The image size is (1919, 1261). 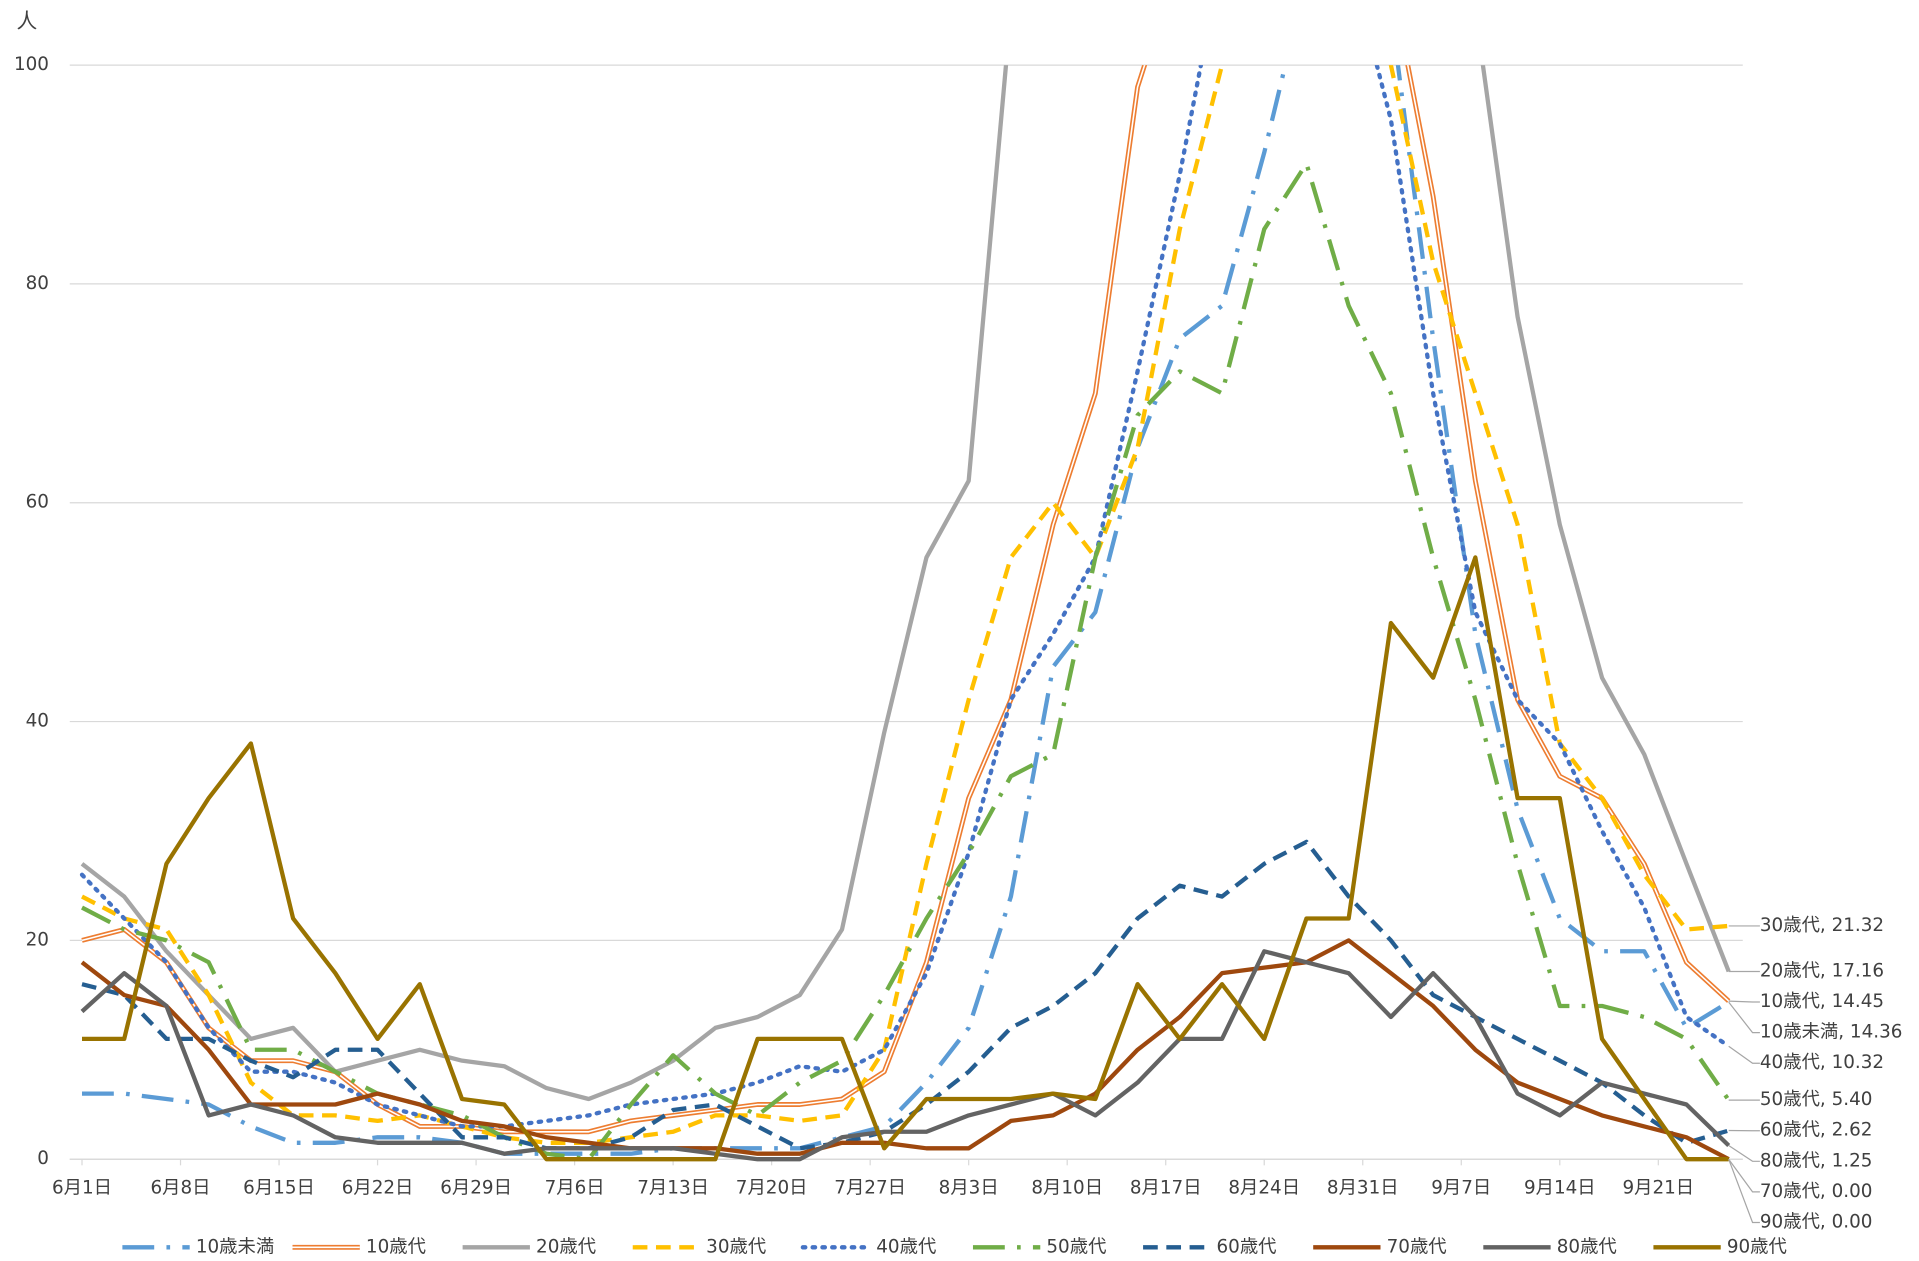 What do you see at coordinates (37, 502) in the screenshot?
I see `y-tick-label: 60` at bounding box center [37, 502].